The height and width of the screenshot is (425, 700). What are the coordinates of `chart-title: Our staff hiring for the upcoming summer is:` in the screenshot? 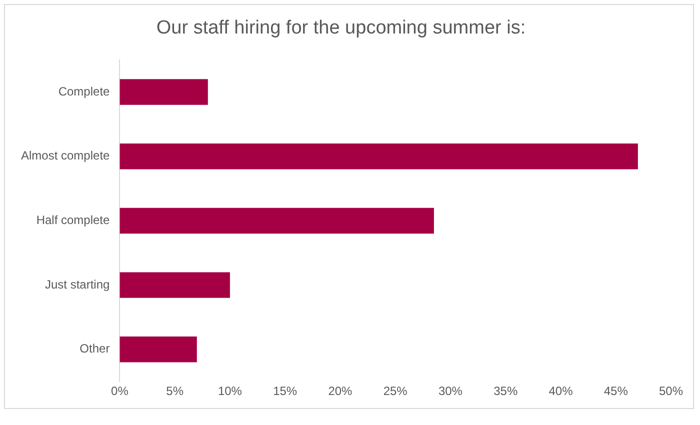 It's located at (341, 28).